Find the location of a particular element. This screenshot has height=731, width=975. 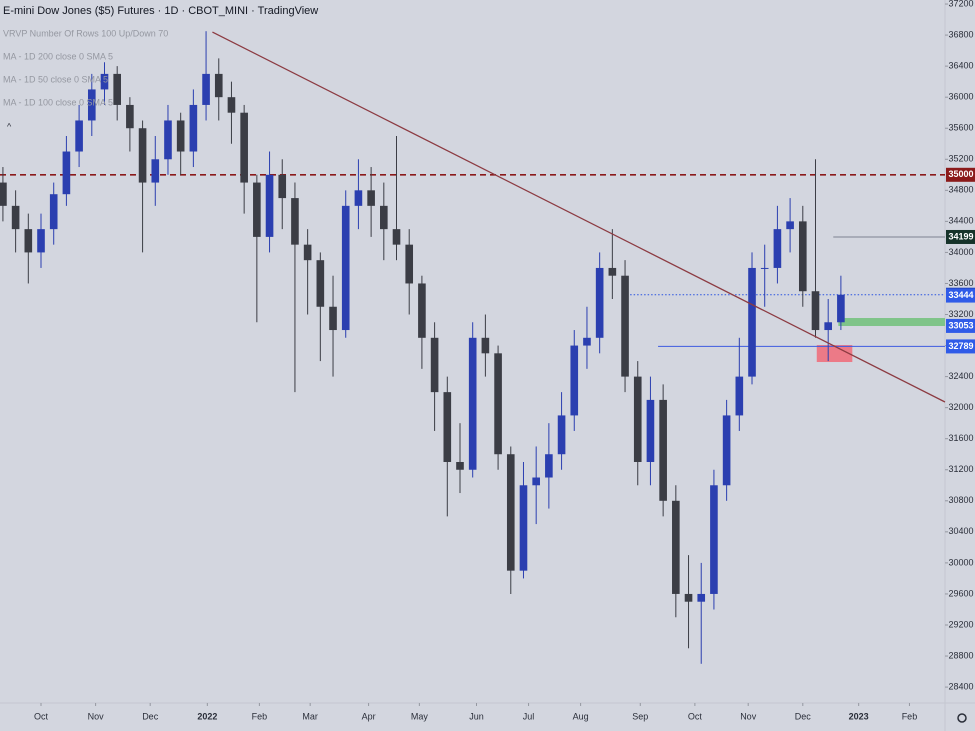

indicator-legend: MA - 1D 50 close 0 SMA 5 is located at coordinates (55, 79).